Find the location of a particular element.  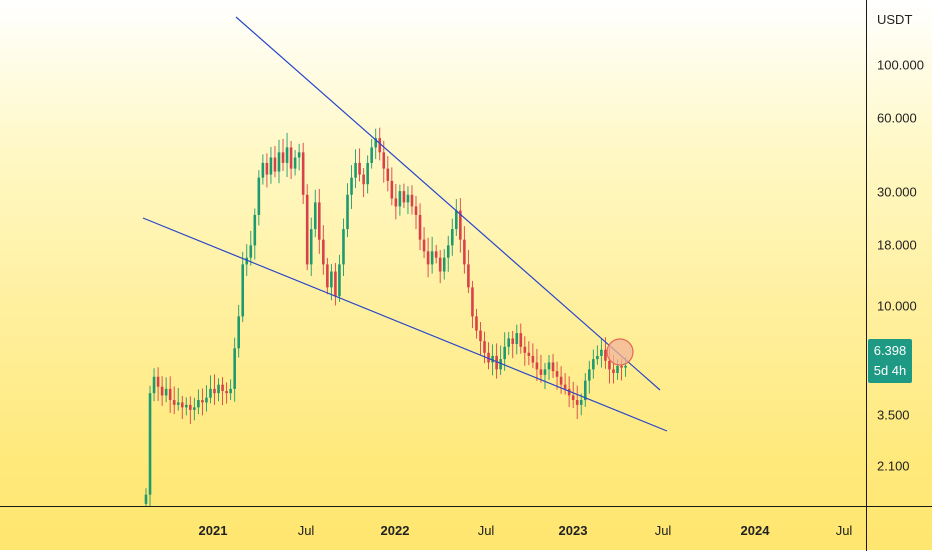

breakout-highlight is located at coordinates (620, 352).